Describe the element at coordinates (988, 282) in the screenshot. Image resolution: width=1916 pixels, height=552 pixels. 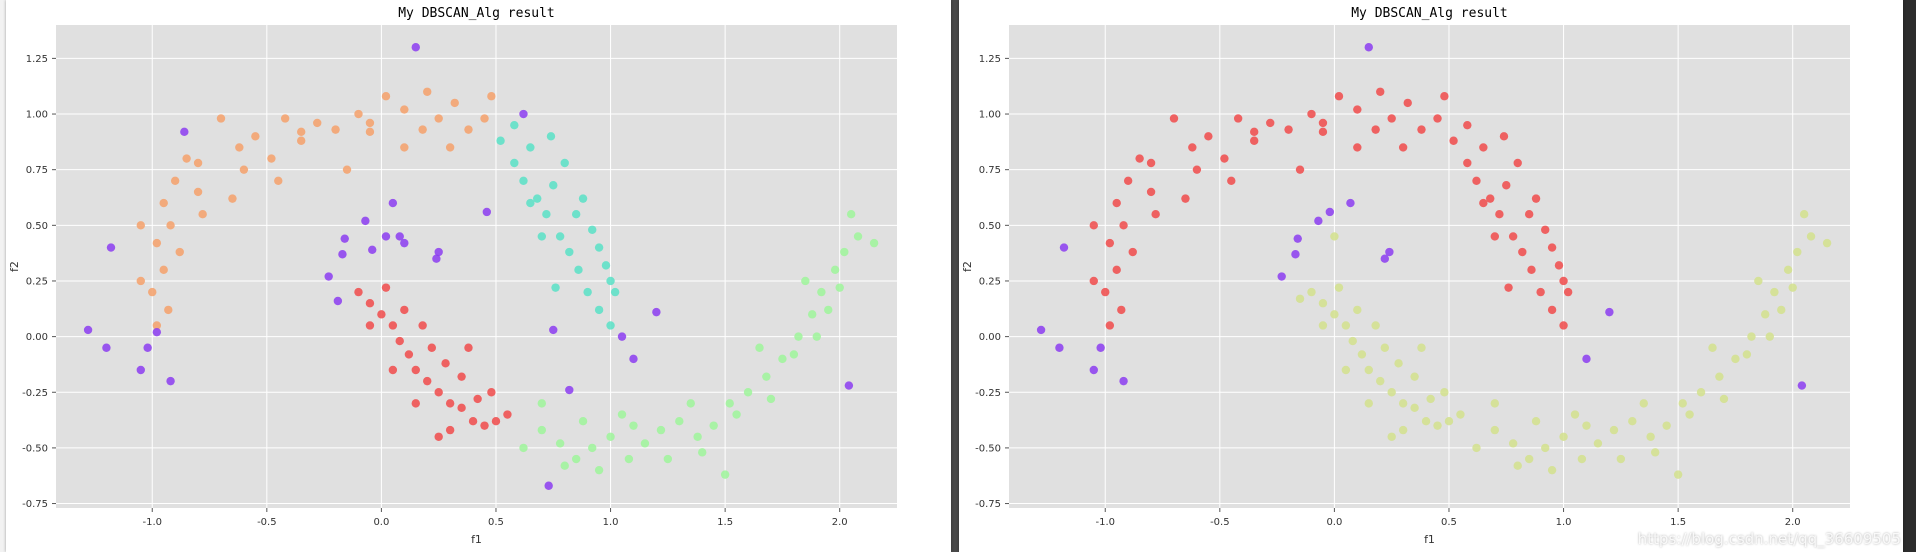
I see `y-tick-labels: -0.75 -0.50 -0.25 0.00 0.25 0.50 0.75 1.00 1.25` at that location.